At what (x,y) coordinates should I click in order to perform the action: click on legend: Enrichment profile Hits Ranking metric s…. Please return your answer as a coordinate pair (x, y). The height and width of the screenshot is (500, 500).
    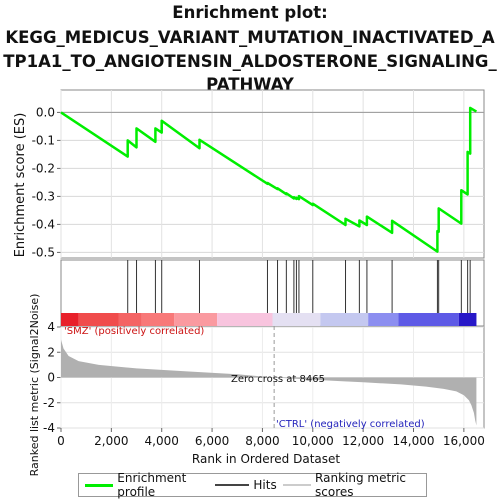
    Looking at the image, I should click on (252, 485).